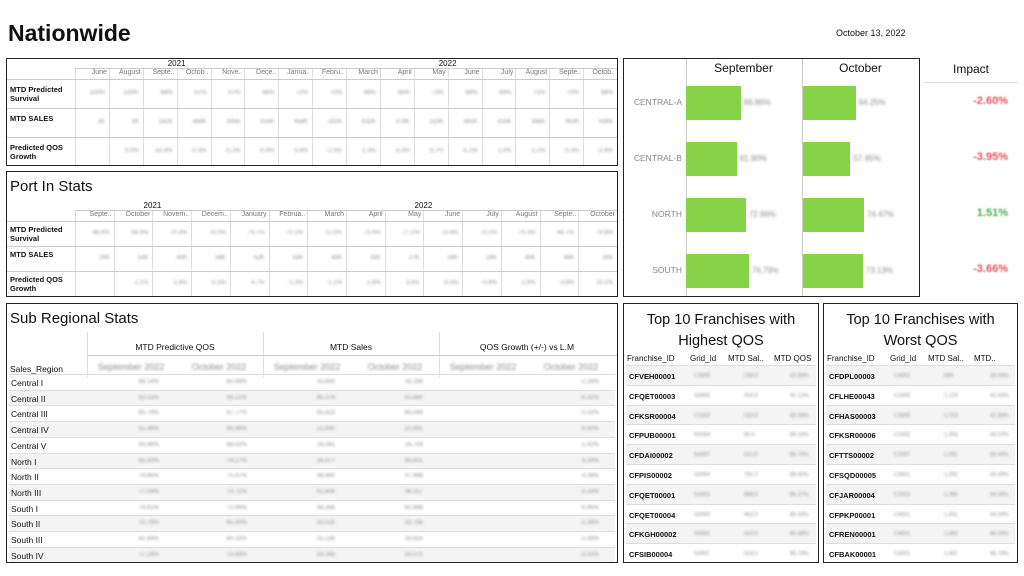  I want to click on franchise-id: CFQET00003, so click(652, 396).